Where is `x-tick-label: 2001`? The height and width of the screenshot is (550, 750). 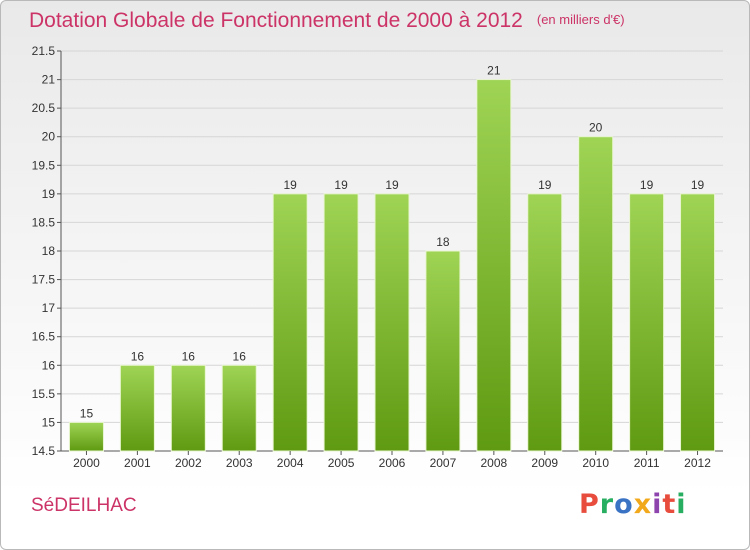 x-tick-label: 2001 is located at coordinates (137, 463).